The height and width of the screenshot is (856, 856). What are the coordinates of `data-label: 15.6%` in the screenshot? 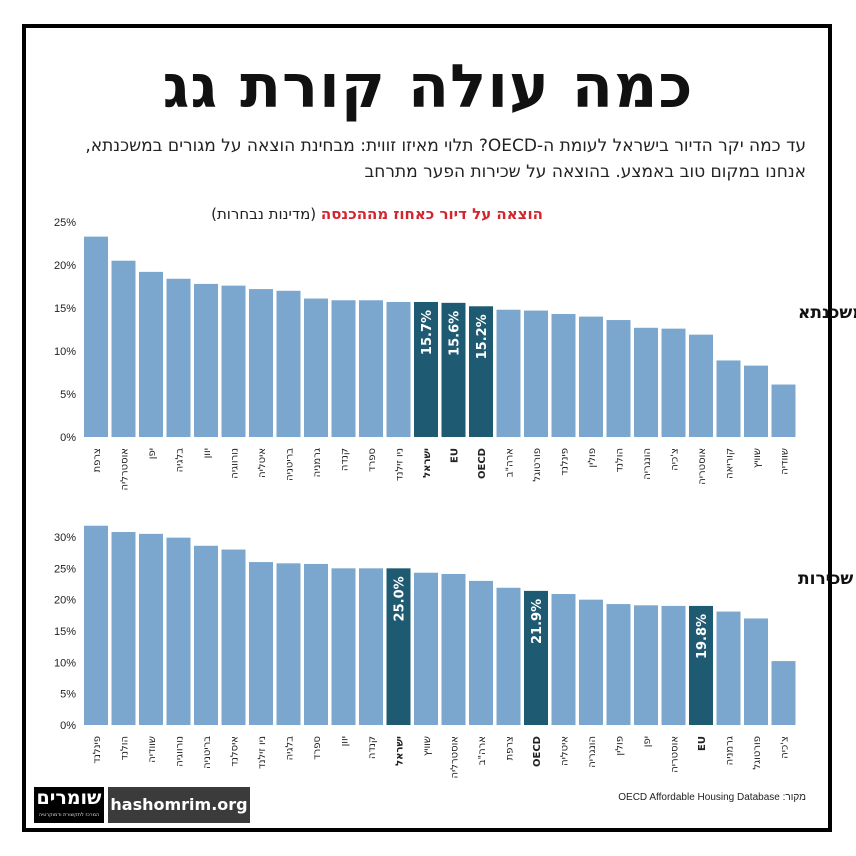 It's located at (455, 333).